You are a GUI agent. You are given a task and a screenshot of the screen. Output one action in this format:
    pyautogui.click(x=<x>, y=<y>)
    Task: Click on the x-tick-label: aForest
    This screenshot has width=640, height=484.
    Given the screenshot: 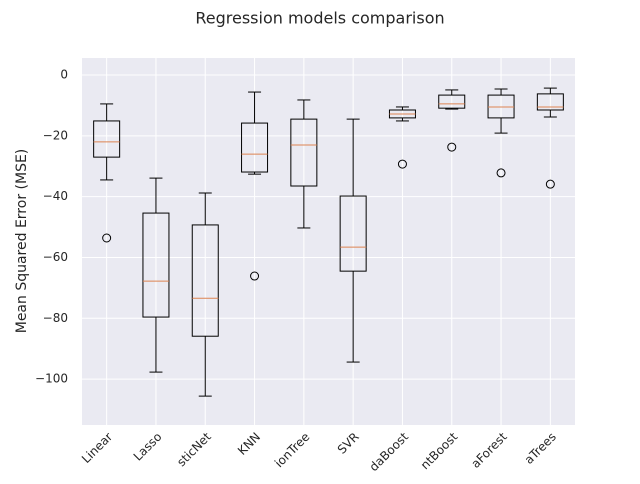 What is the action you would take?
    pyautogui.click(x=489, y=449)
    